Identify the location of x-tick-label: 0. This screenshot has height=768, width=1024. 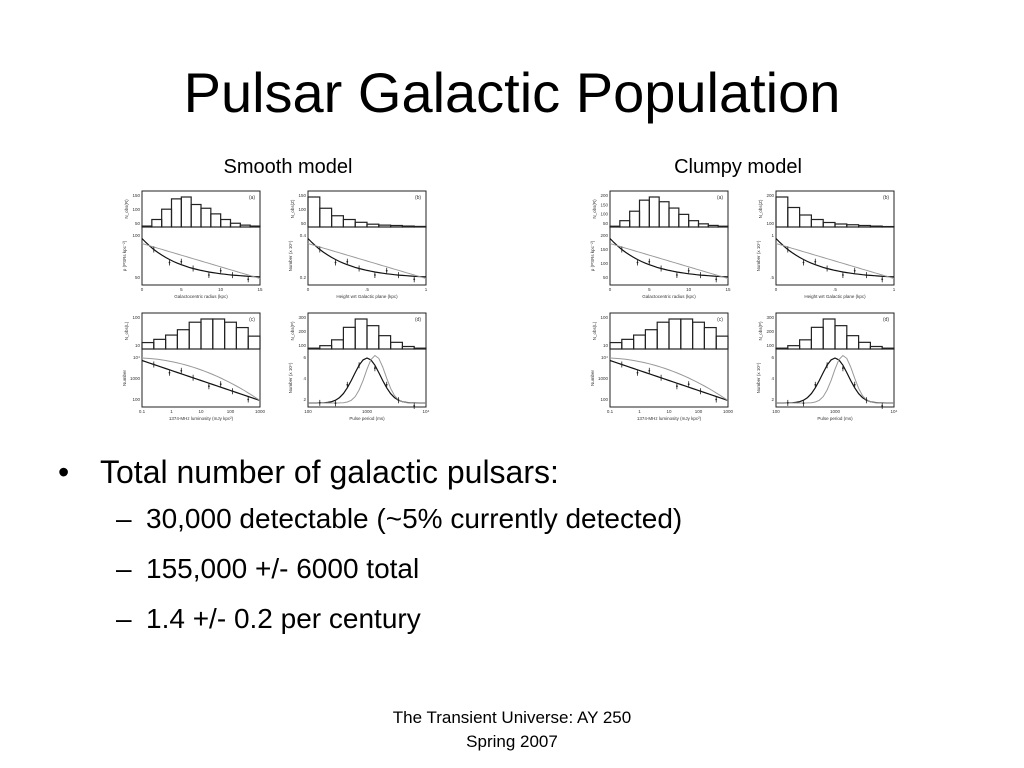
(308, 289).